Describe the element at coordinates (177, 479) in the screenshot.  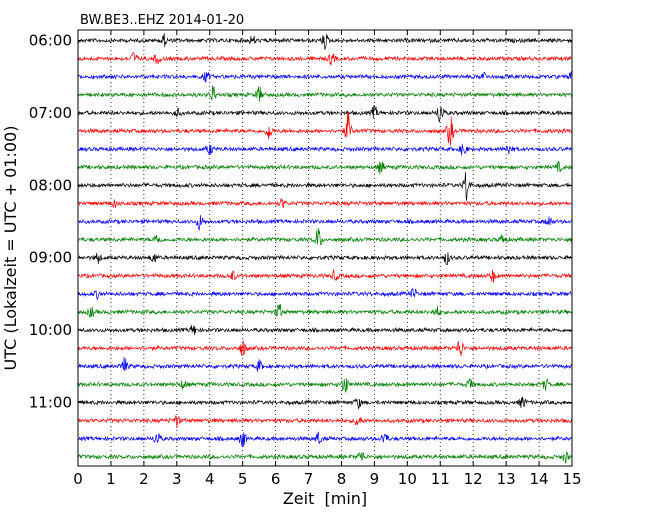
I see `x-tick-label: 3` at that location.